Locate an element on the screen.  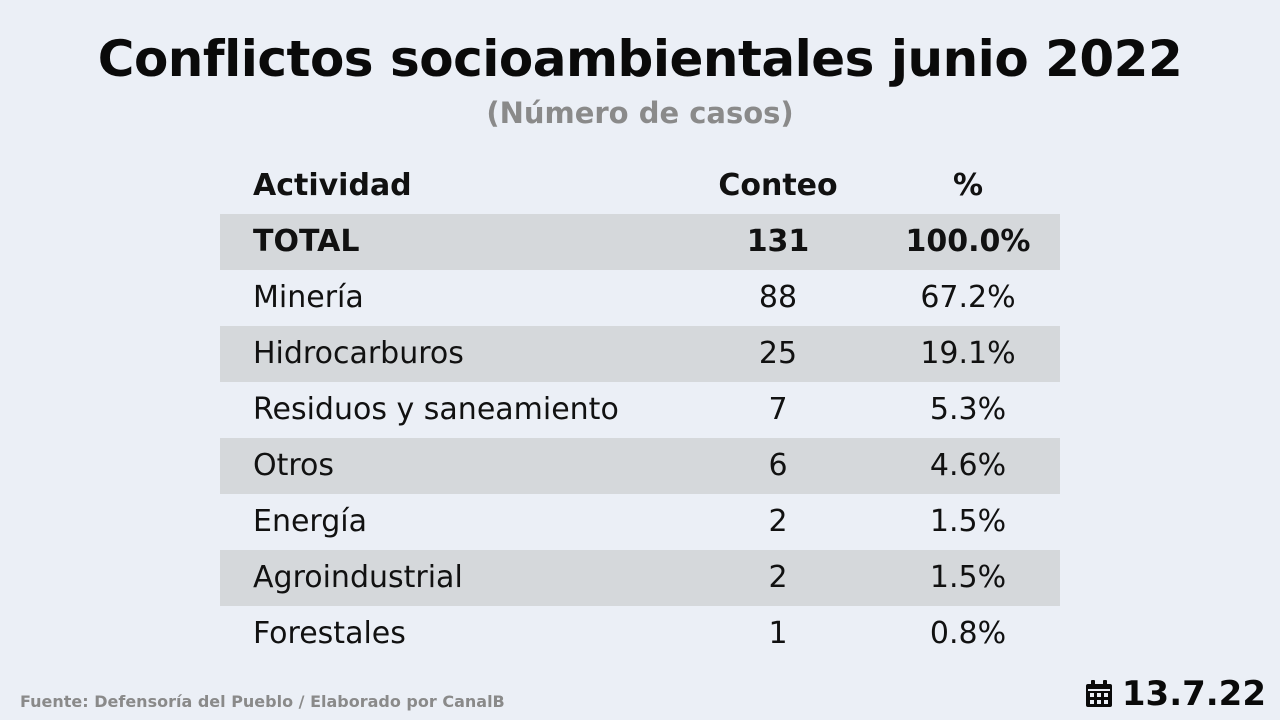
cell-conteo: 25 is located at coordinates (778, 353).